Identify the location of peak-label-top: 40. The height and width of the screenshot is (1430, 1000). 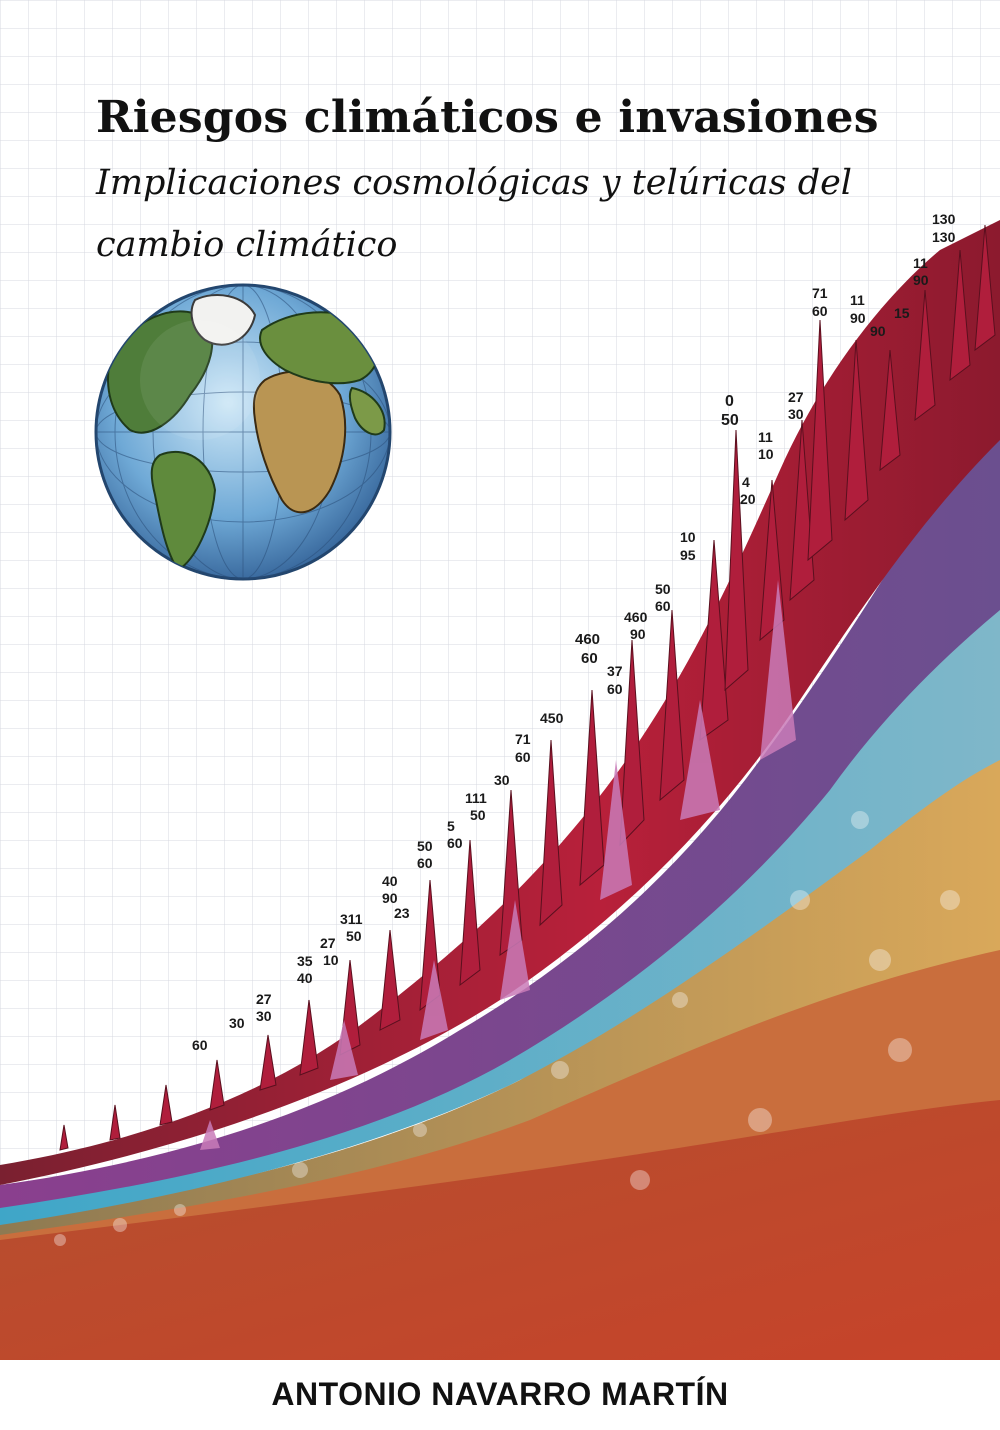
(390, 881).